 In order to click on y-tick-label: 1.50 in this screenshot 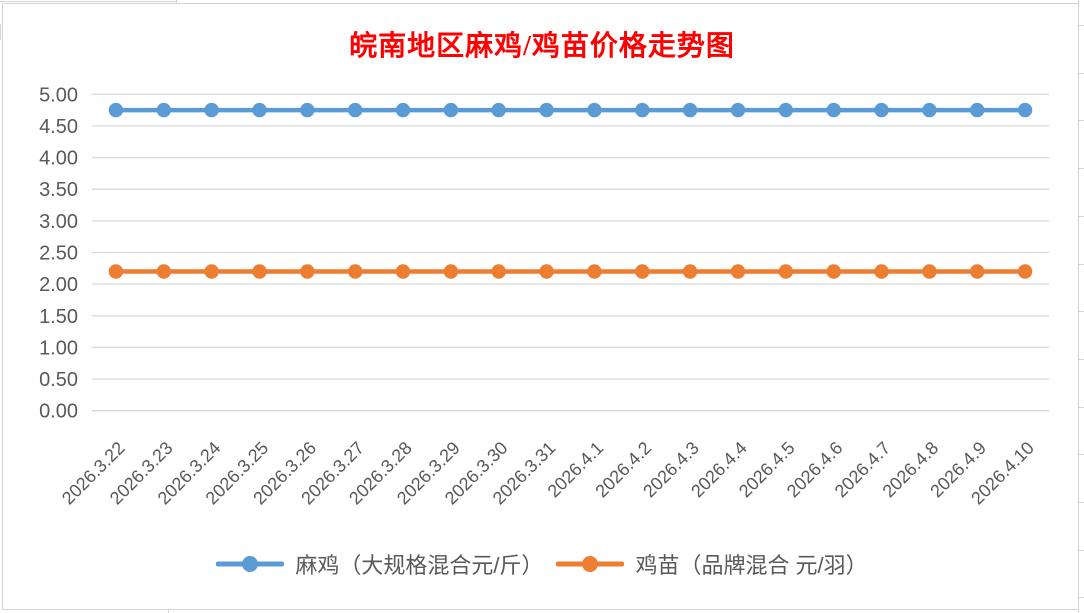, I will do `click(58, 317)`.